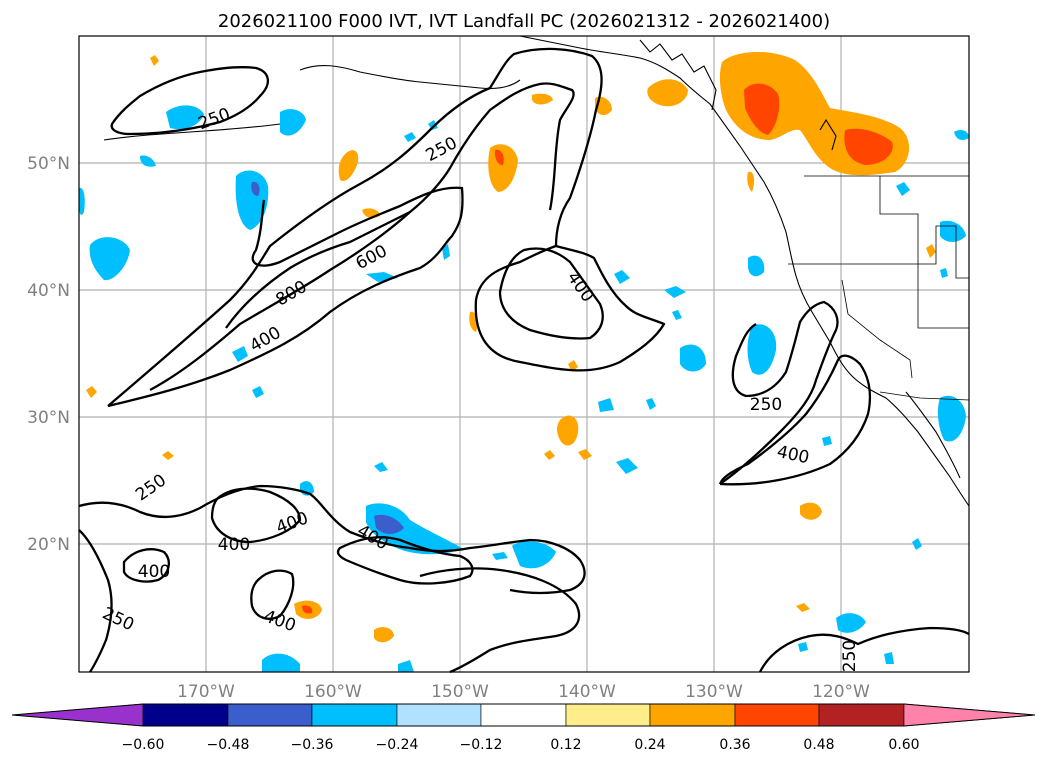  I want to click on lon-label-170w: 170°W, so click(206, 692).